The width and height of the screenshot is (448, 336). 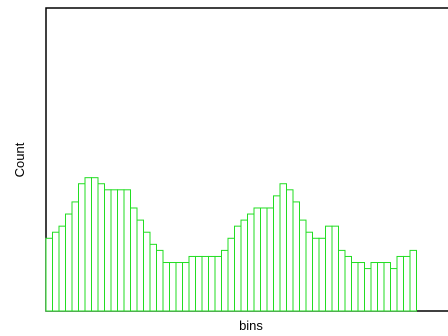 What do you see at coordinates (19, 159) in the screenshot?
I see `y-axis-label: Count` at bounding box center [19, 159].